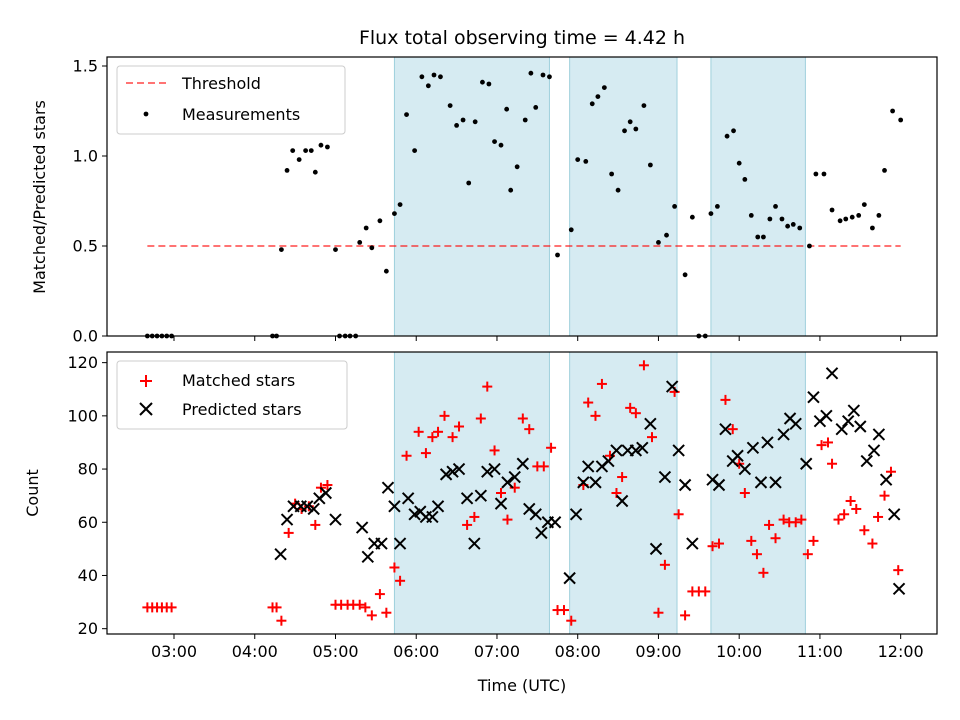 This screenshot has height=720, width=960. I want to click on x-tick-label: 08:00, so click(578, 651).